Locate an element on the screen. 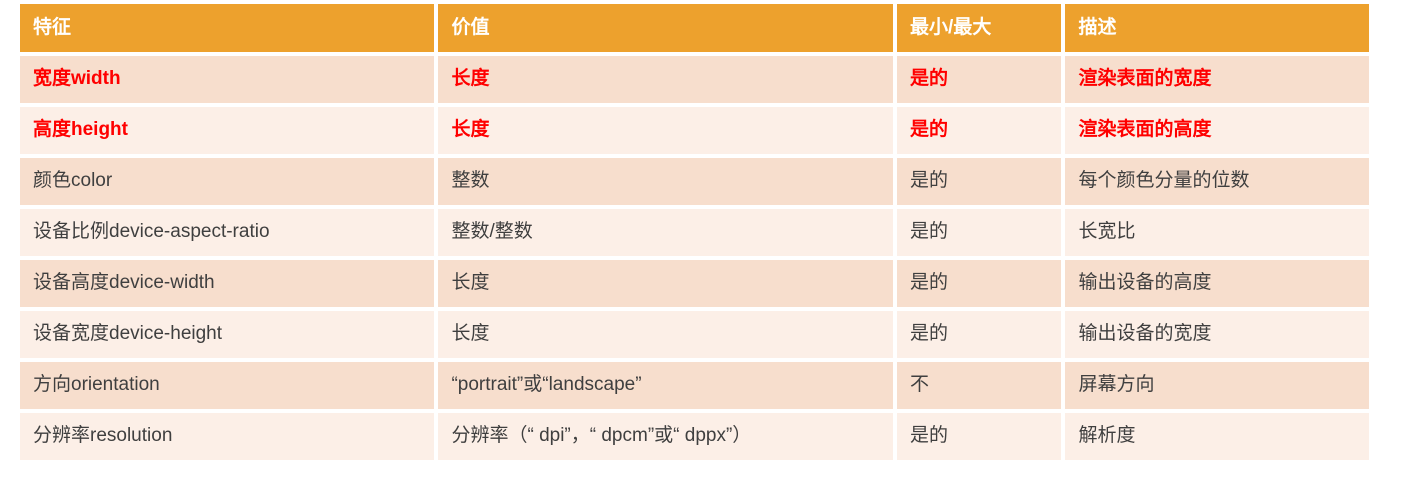 This screenshot has width=1415, height=482. cell-feature: 宽度width is located at coordinates (227, 79).